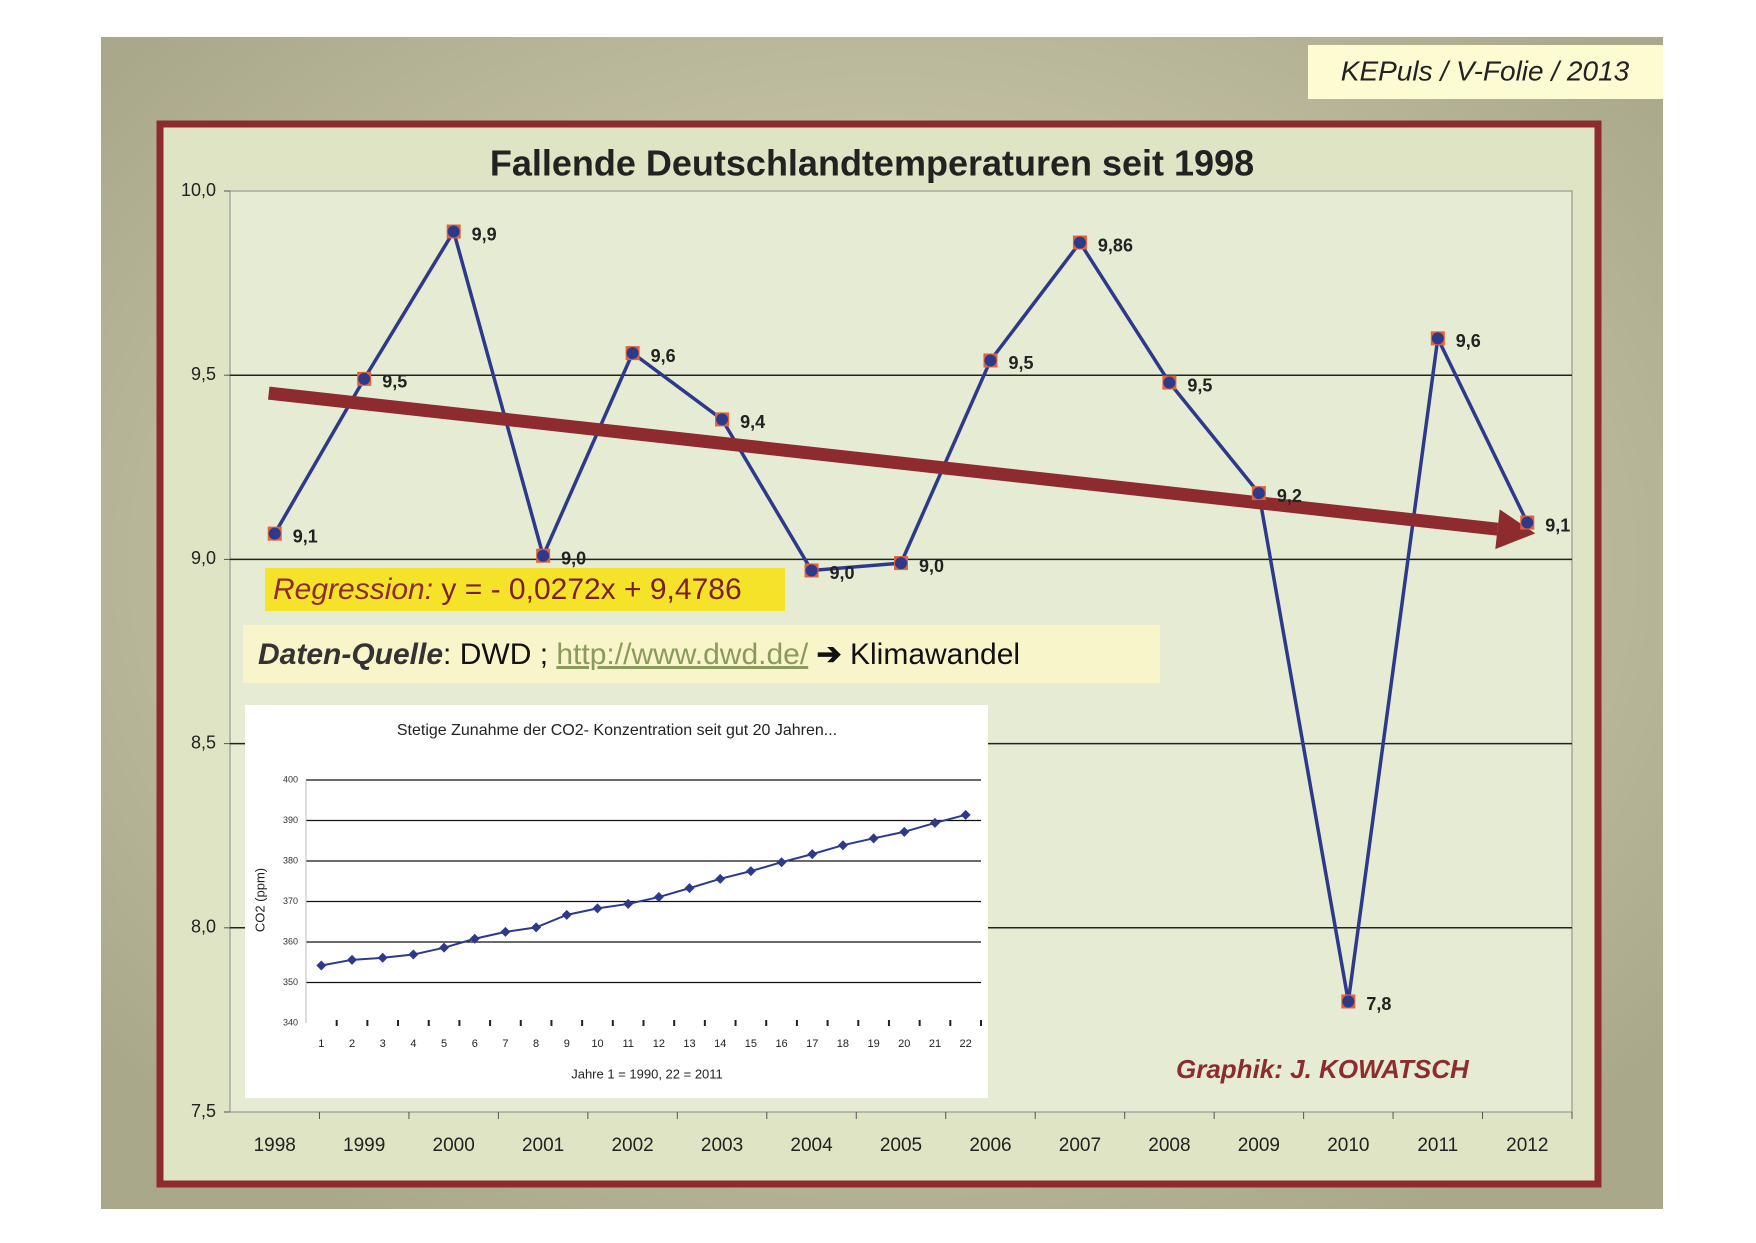 Image resolution: width=1756 pixels, height=1243 pixels. What do you see at coordinates (811, 1145) in the screenshot?
I see `x-tick-label: 2004` at bounding box center [811, 1145].